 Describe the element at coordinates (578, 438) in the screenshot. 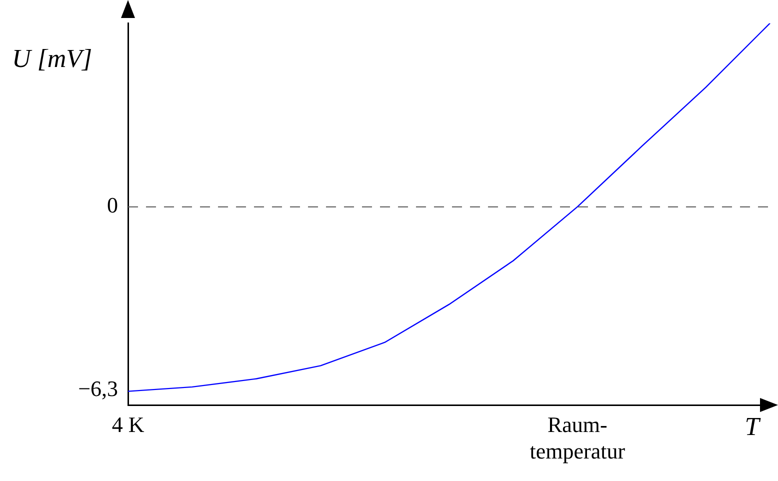

I see `x-tick-label: Raum- temperatur` at that location.